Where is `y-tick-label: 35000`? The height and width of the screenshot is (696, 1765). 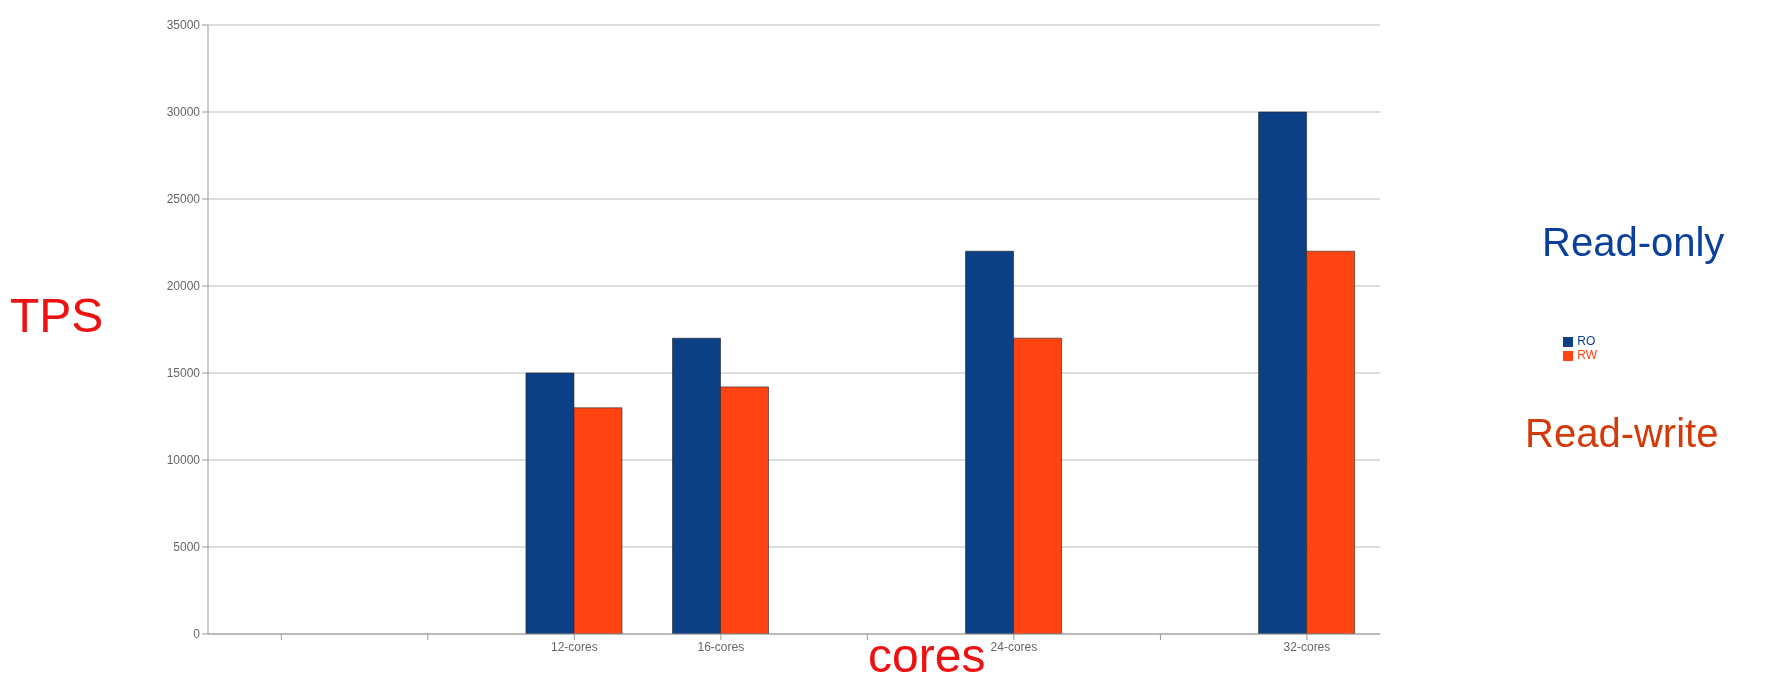 y-tick-label: 35000 is located at coordinates (183, 25).